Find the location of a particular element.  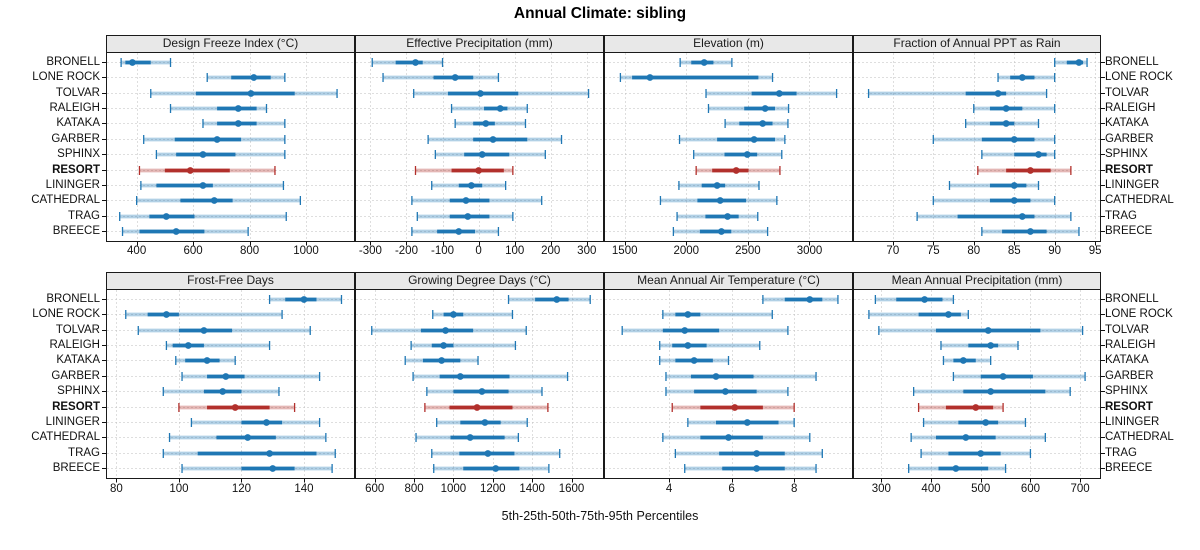

panel-effective-precipitation is located at coordinates (479, 149).